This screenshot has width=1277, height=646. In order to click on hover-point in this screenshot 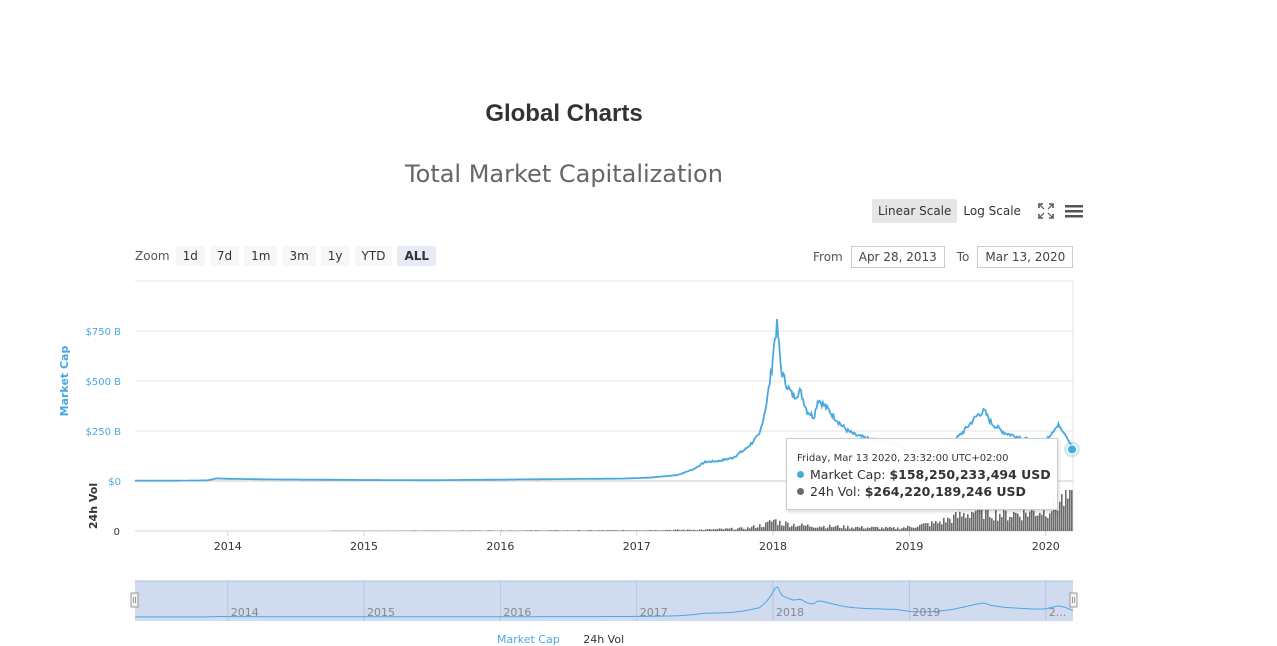, I will do `click(1072, 449)`.